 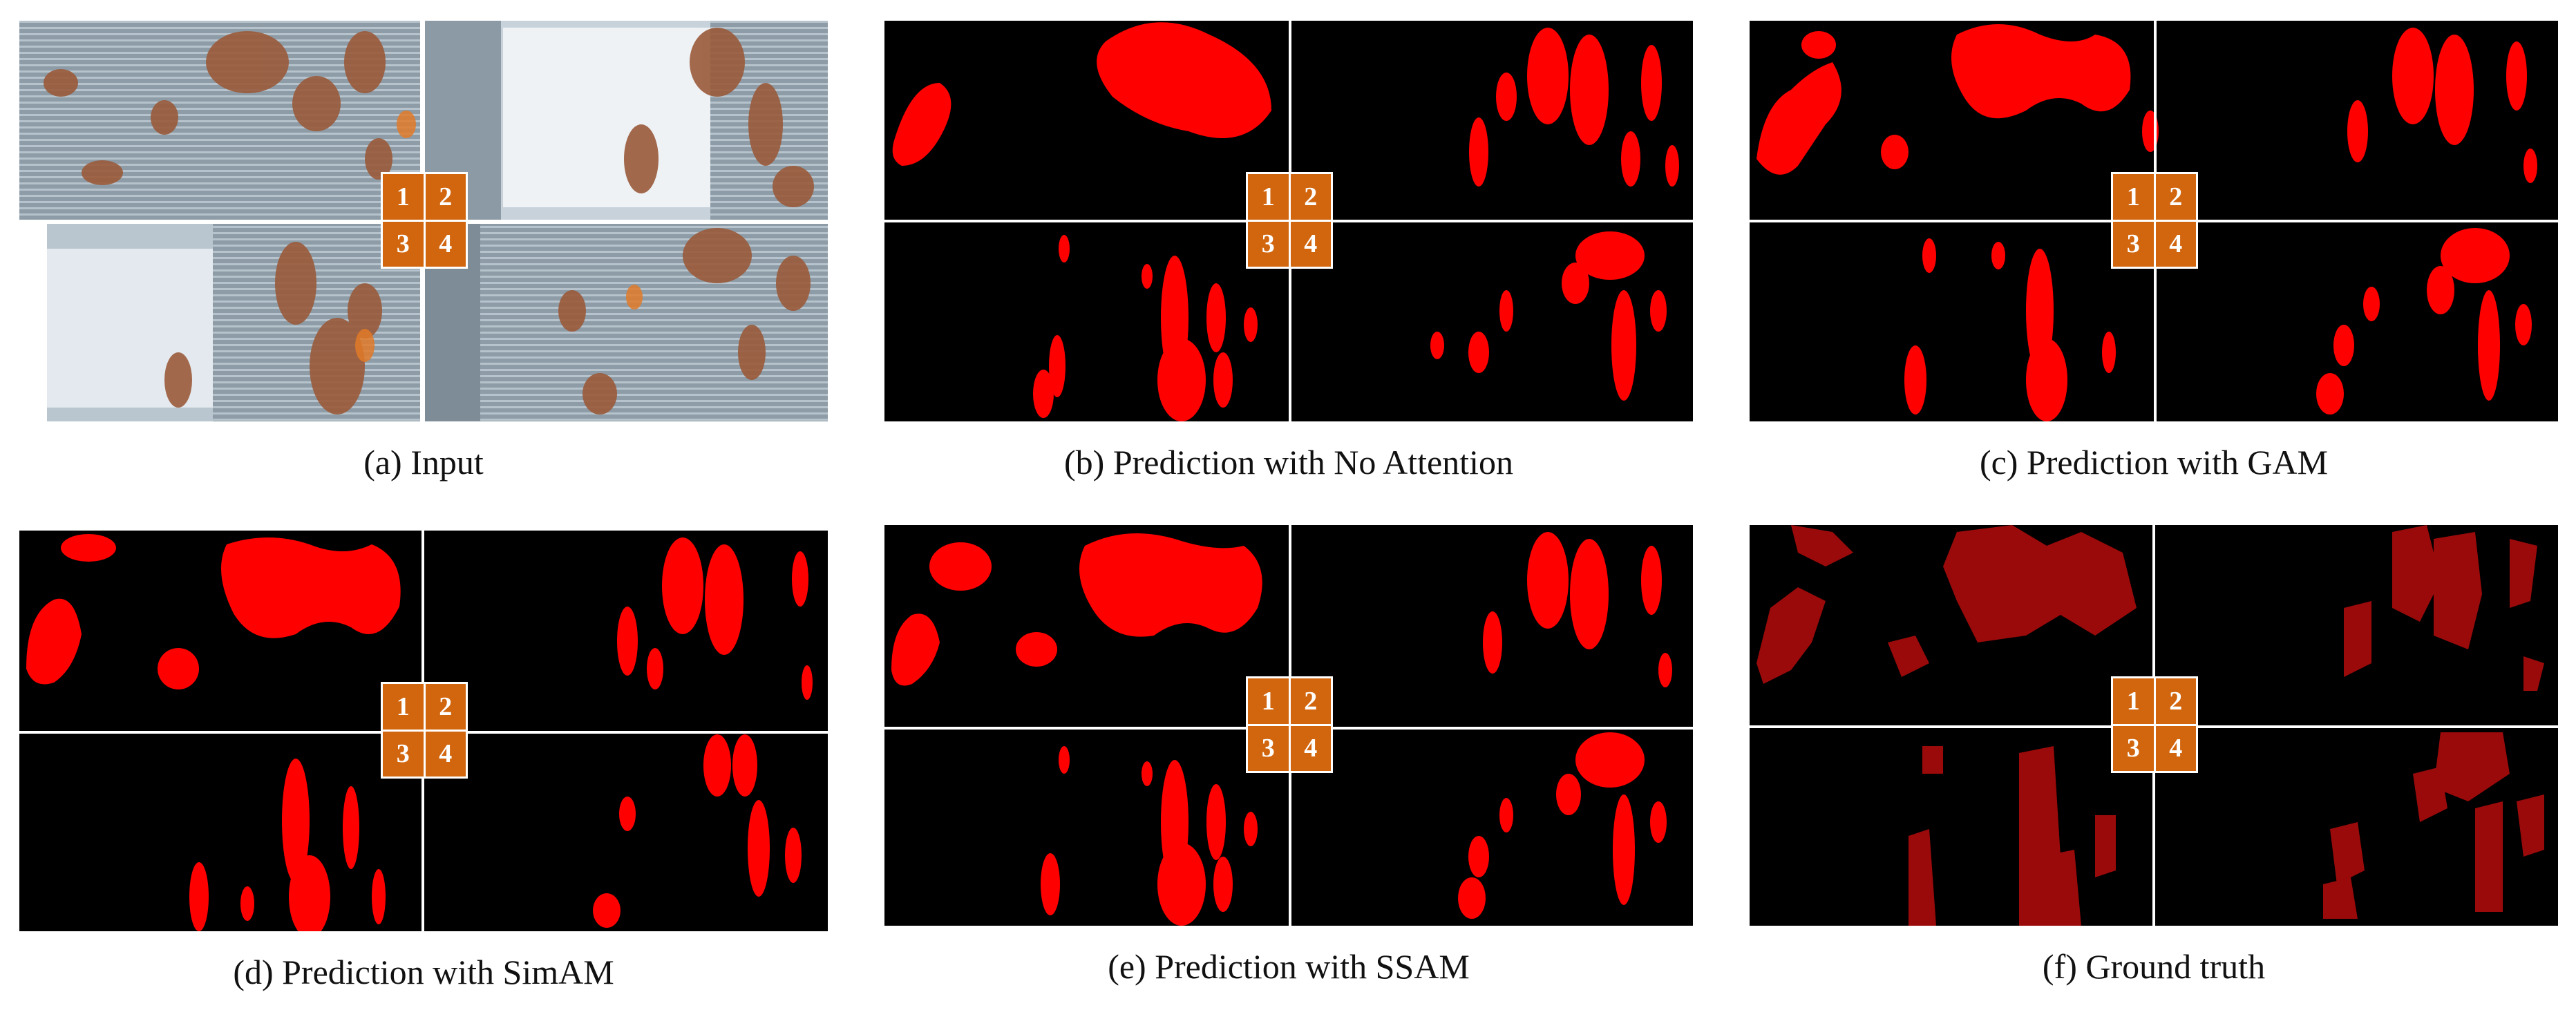 I want to click on input-photo-graphic, so click(x=423, y=221).